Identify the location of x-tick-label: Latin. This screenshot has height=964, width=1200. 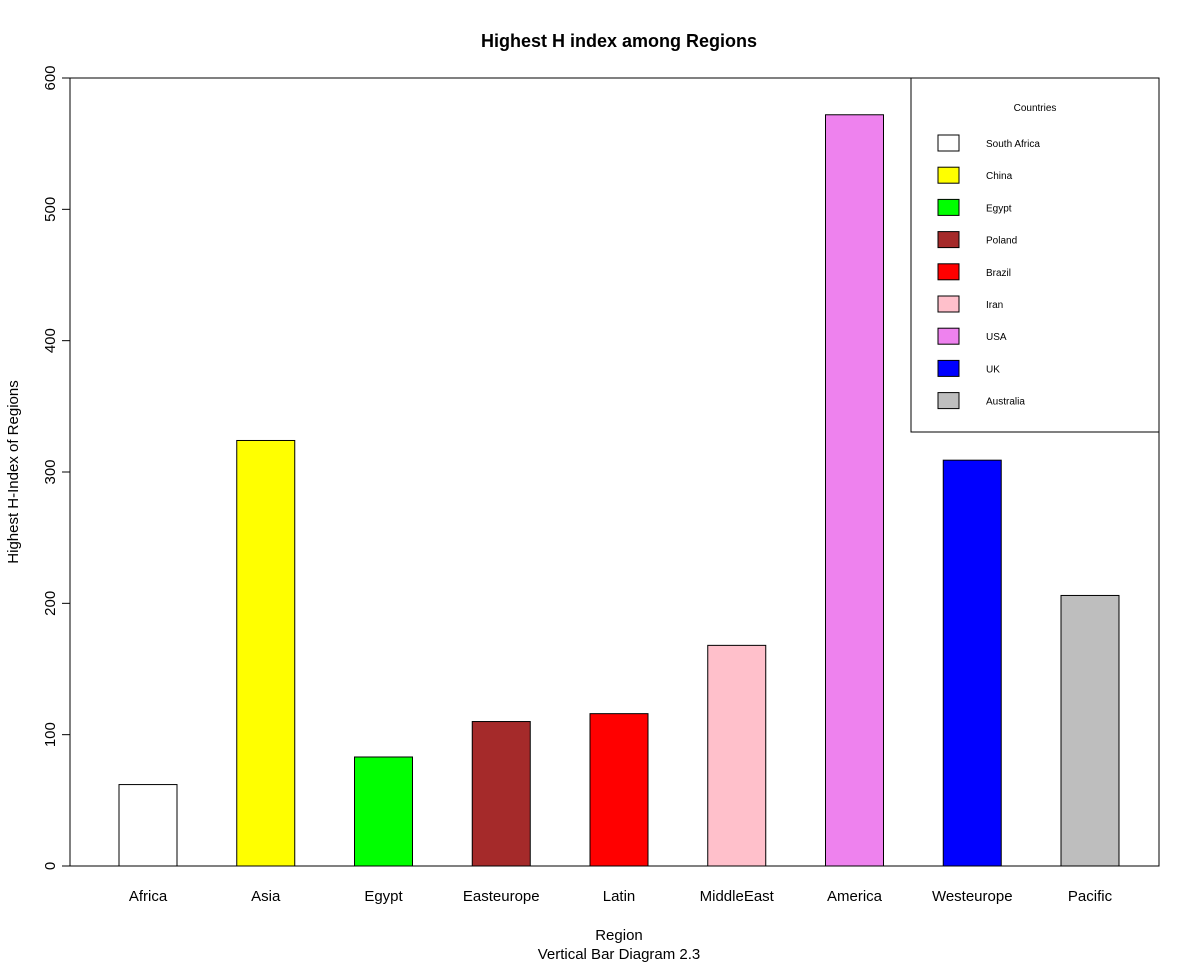
(619, 896).